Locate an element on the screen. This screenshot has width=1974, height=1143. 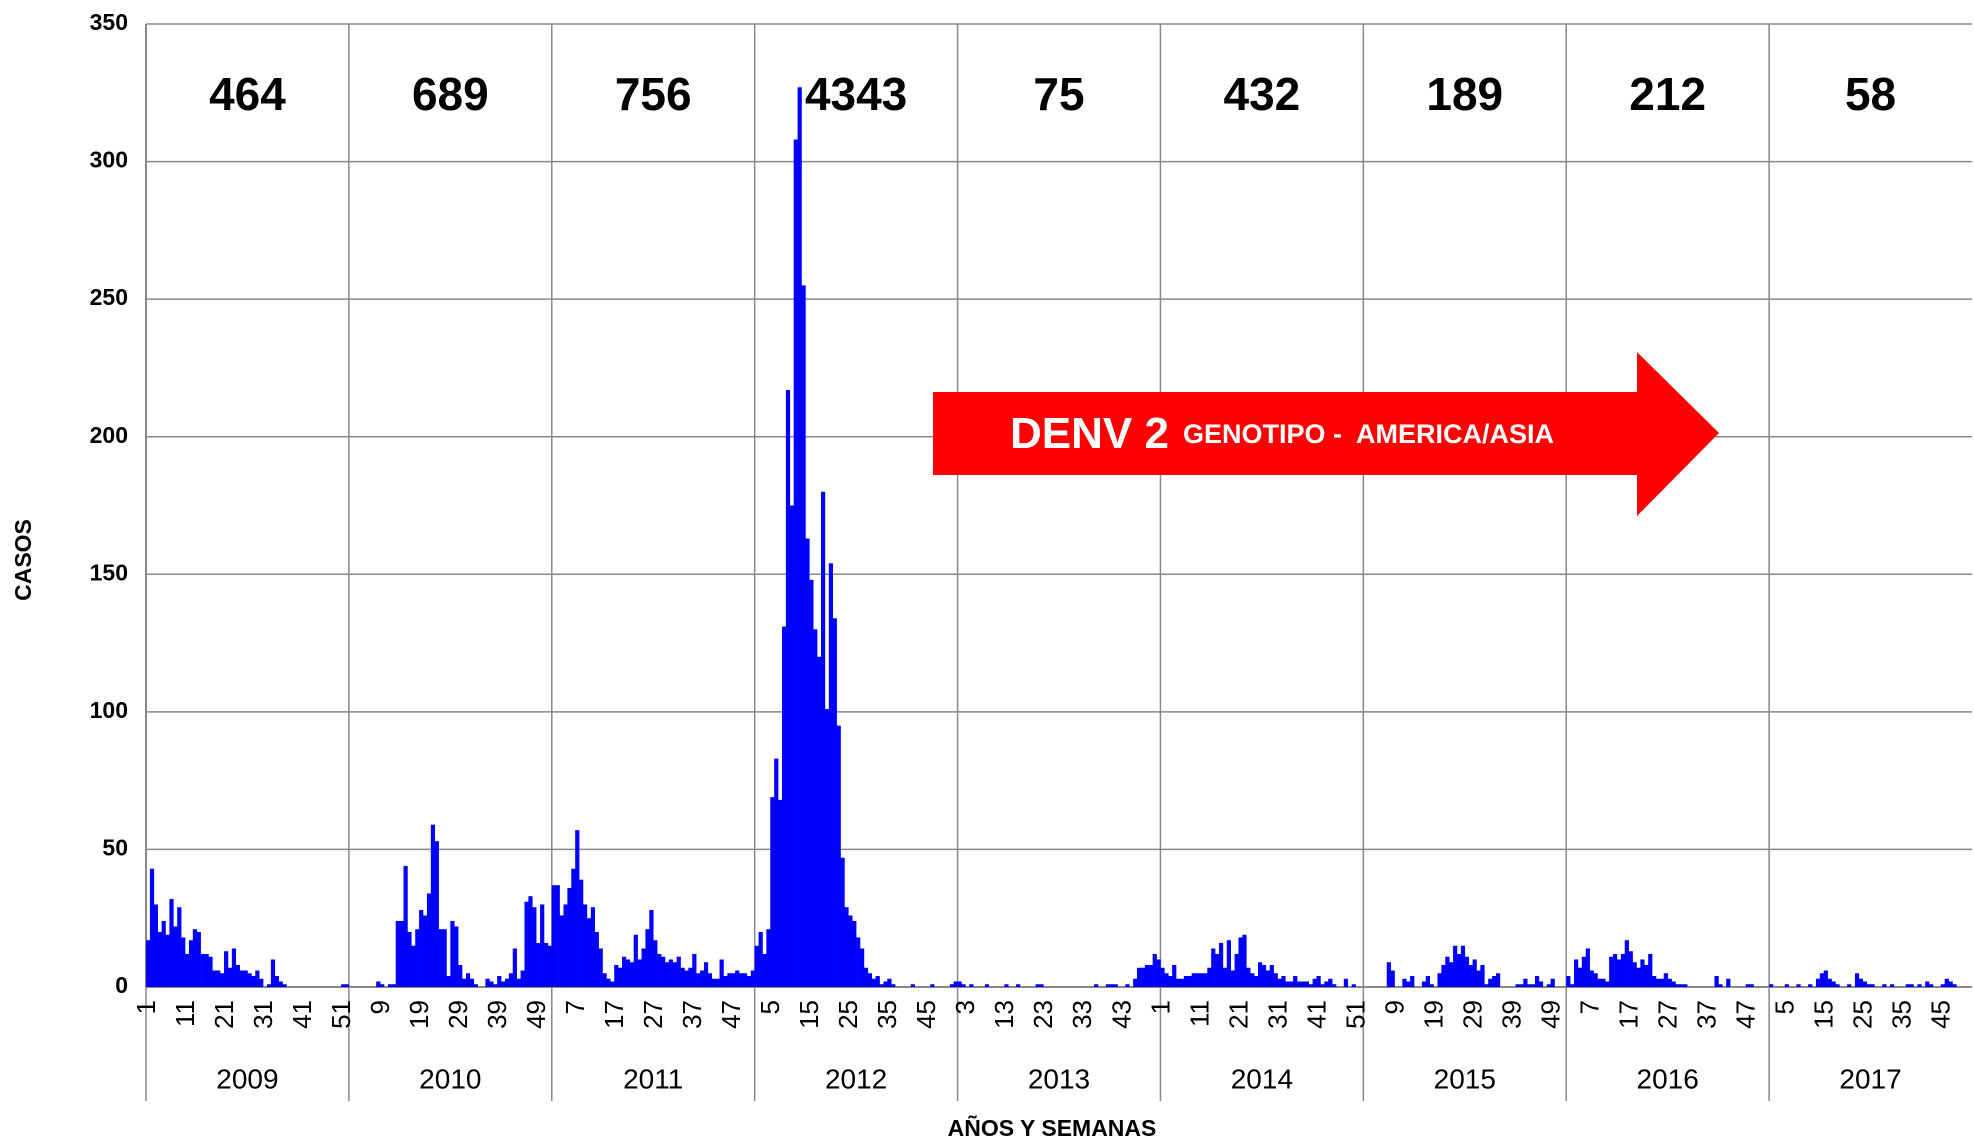
y-axis-title: CASOS is located at coordinates (23, 560).